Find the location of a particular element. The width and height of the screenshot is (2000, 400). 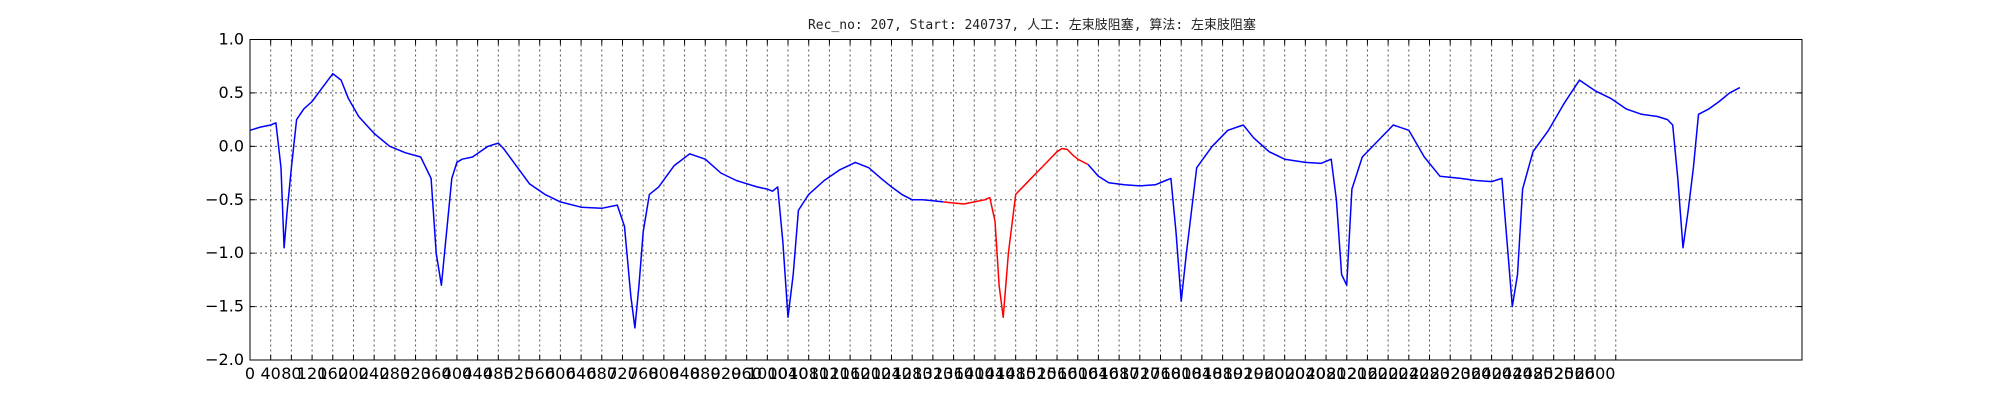

x-tick-label: 560 is located at coordinates (539, 373).